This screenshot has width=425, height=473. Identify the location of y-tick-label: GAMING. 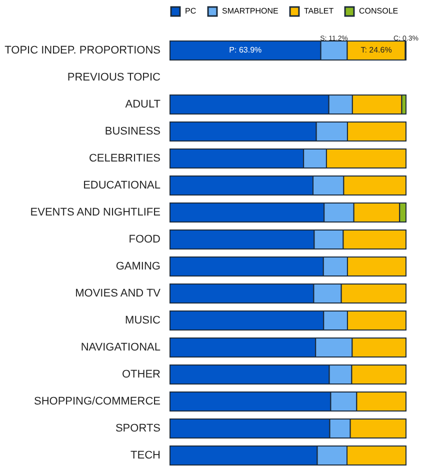
(138, 266).